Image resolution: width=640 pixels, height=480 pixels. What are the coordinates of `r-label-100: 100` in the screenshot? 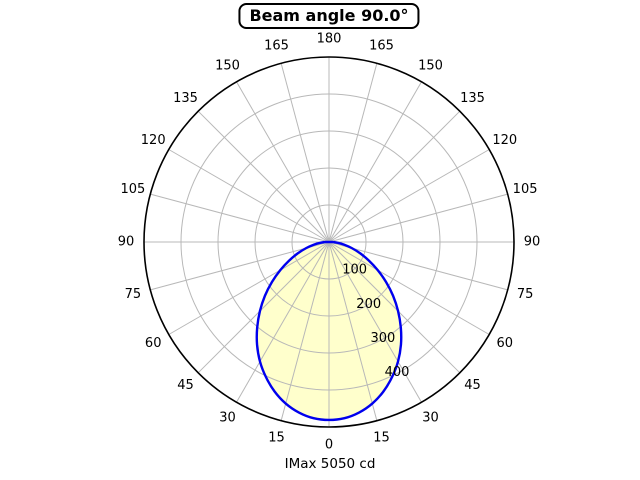 It's located at (354, 270).